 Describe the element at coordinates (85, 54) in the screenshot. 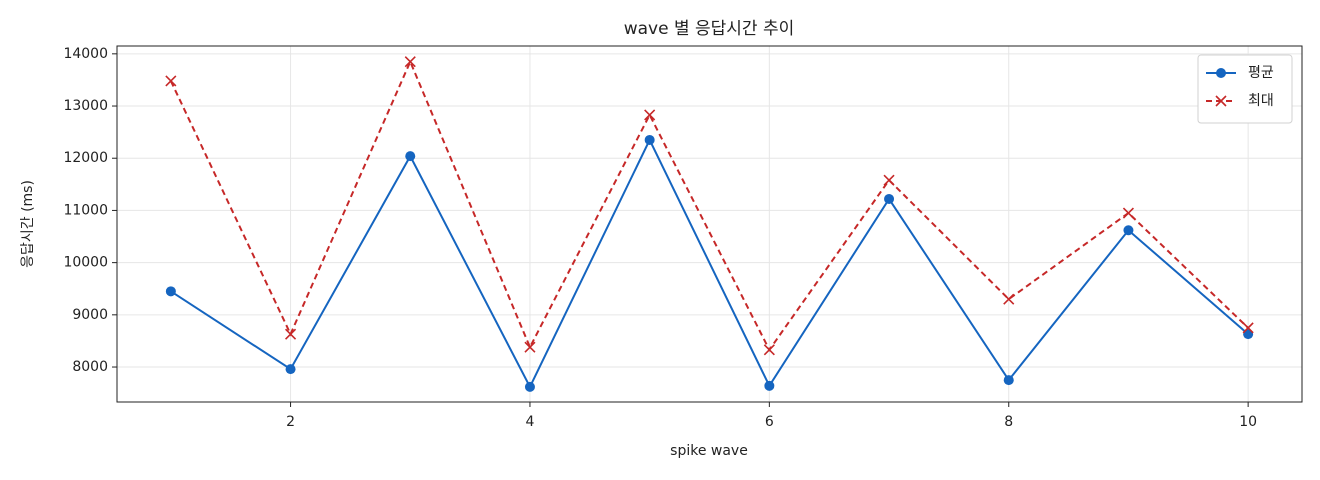

I see `y-tick-label: 14000` at that location.